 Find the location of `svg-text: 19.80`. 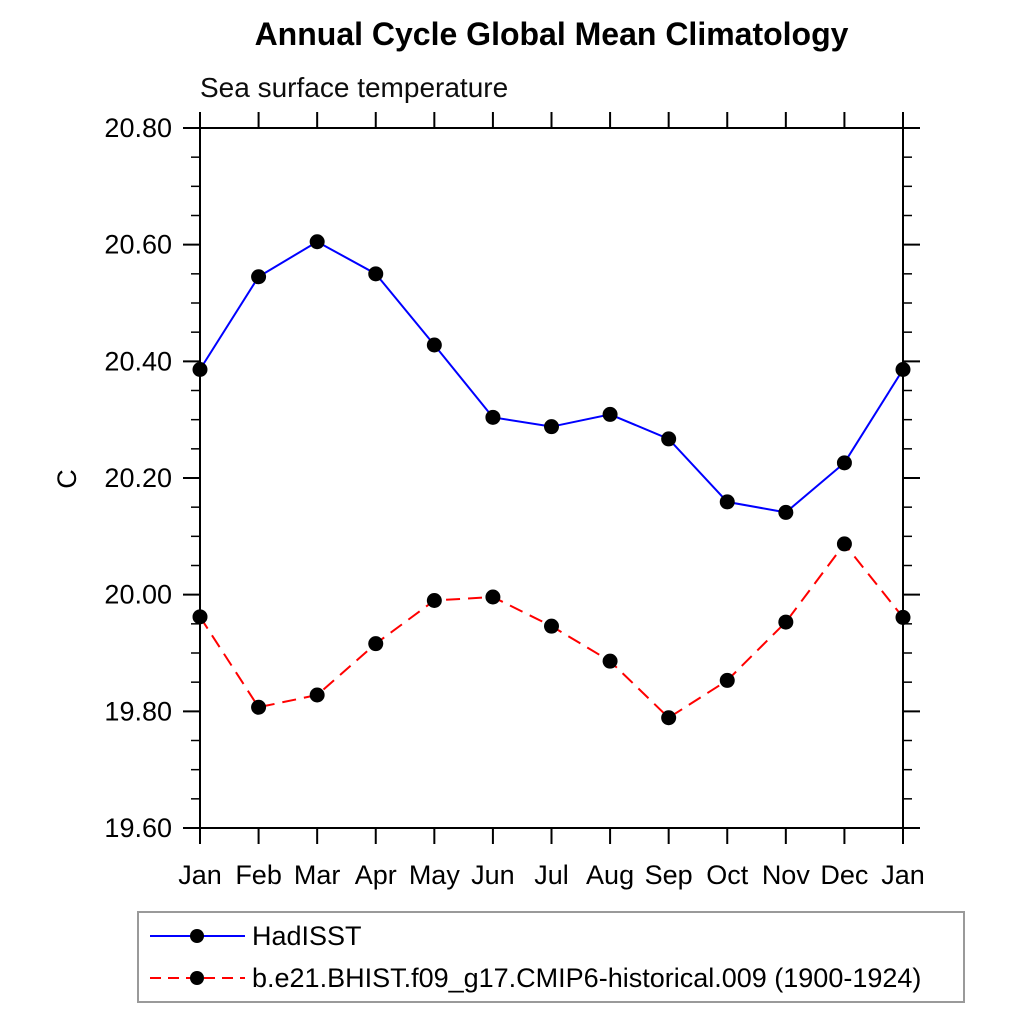

svg-text: 19.80 is located at coordinates (138, 711).